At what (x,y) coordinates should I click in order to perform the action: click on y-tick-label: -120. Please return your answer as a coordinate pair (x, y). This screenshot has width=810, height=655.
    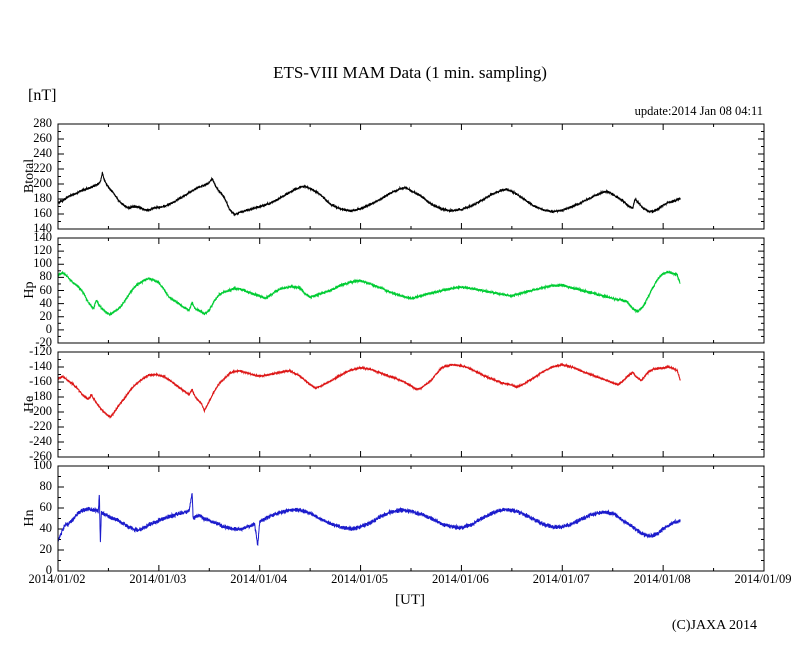
    Looking at the image, I should click on (40, 351).